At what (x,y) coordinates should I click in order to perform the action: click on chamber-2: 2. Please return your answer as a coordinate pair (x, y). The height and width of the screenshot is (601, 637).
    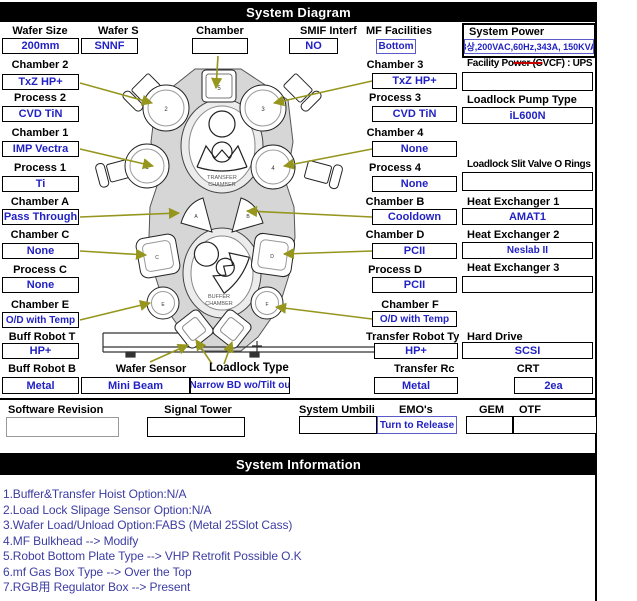
    Looking at the image, I should click on (156, 102).